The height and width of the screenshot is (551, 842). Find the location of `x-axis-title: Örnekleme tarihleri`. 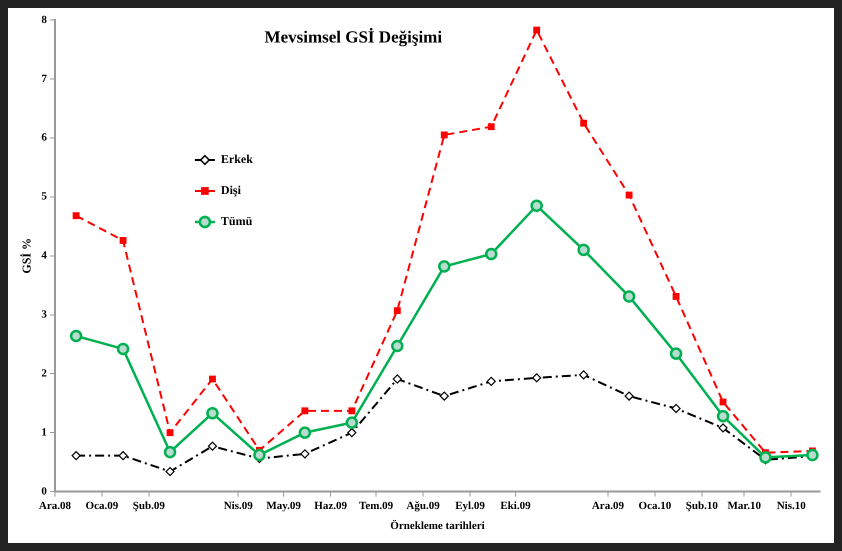

x-axis-title: Örnekleme tarihleri is located at coordinates (437, 525).